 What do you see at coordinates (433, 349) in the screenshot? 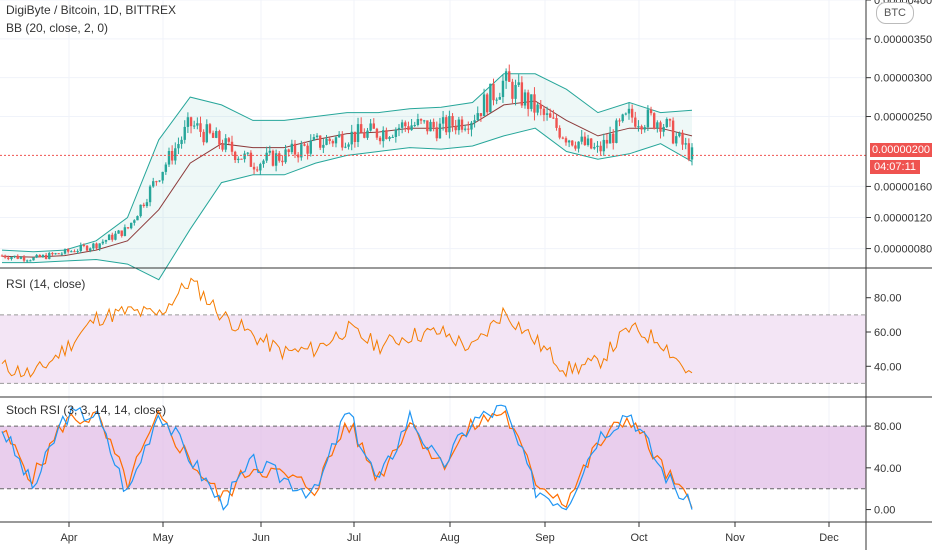
I see `rsi-band-fill` at bounding box center [433, 349].